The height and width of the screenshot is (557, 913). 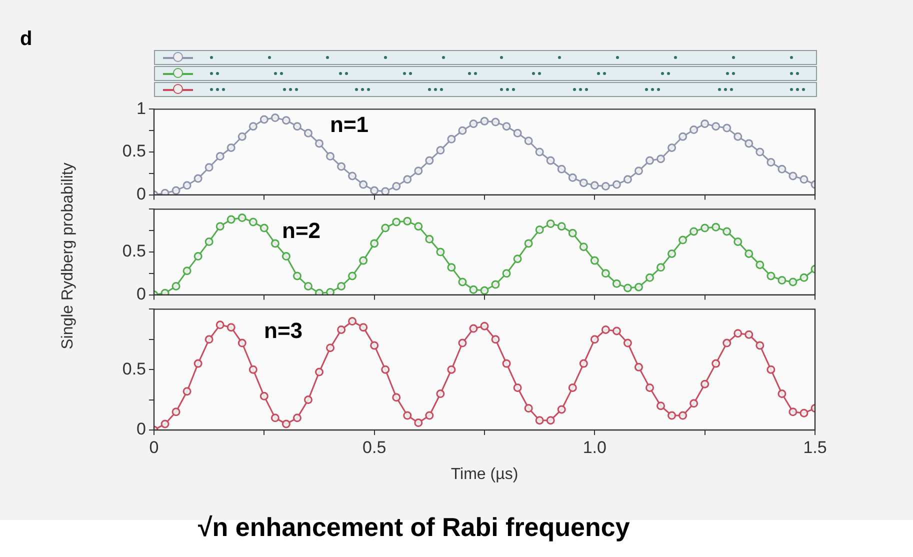 I want to click on x-axis-title: Time (µs), so click(x=484, y=474).